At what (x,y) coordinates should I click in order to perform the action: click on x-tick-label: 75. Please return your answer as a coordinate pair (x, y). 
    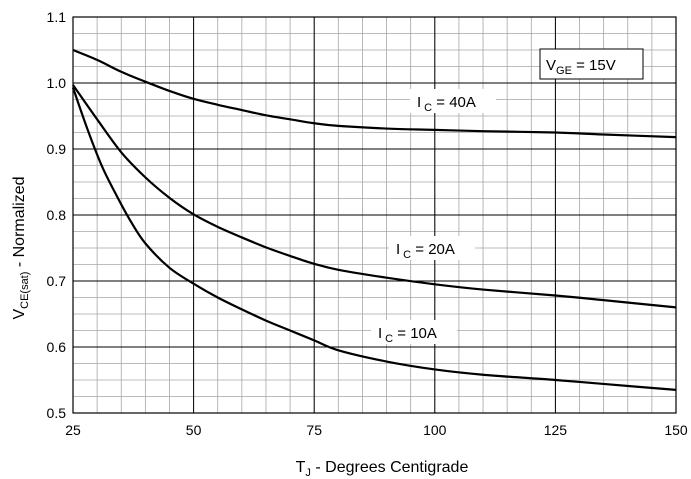
    Looking at the image, I should click on (314, 430).